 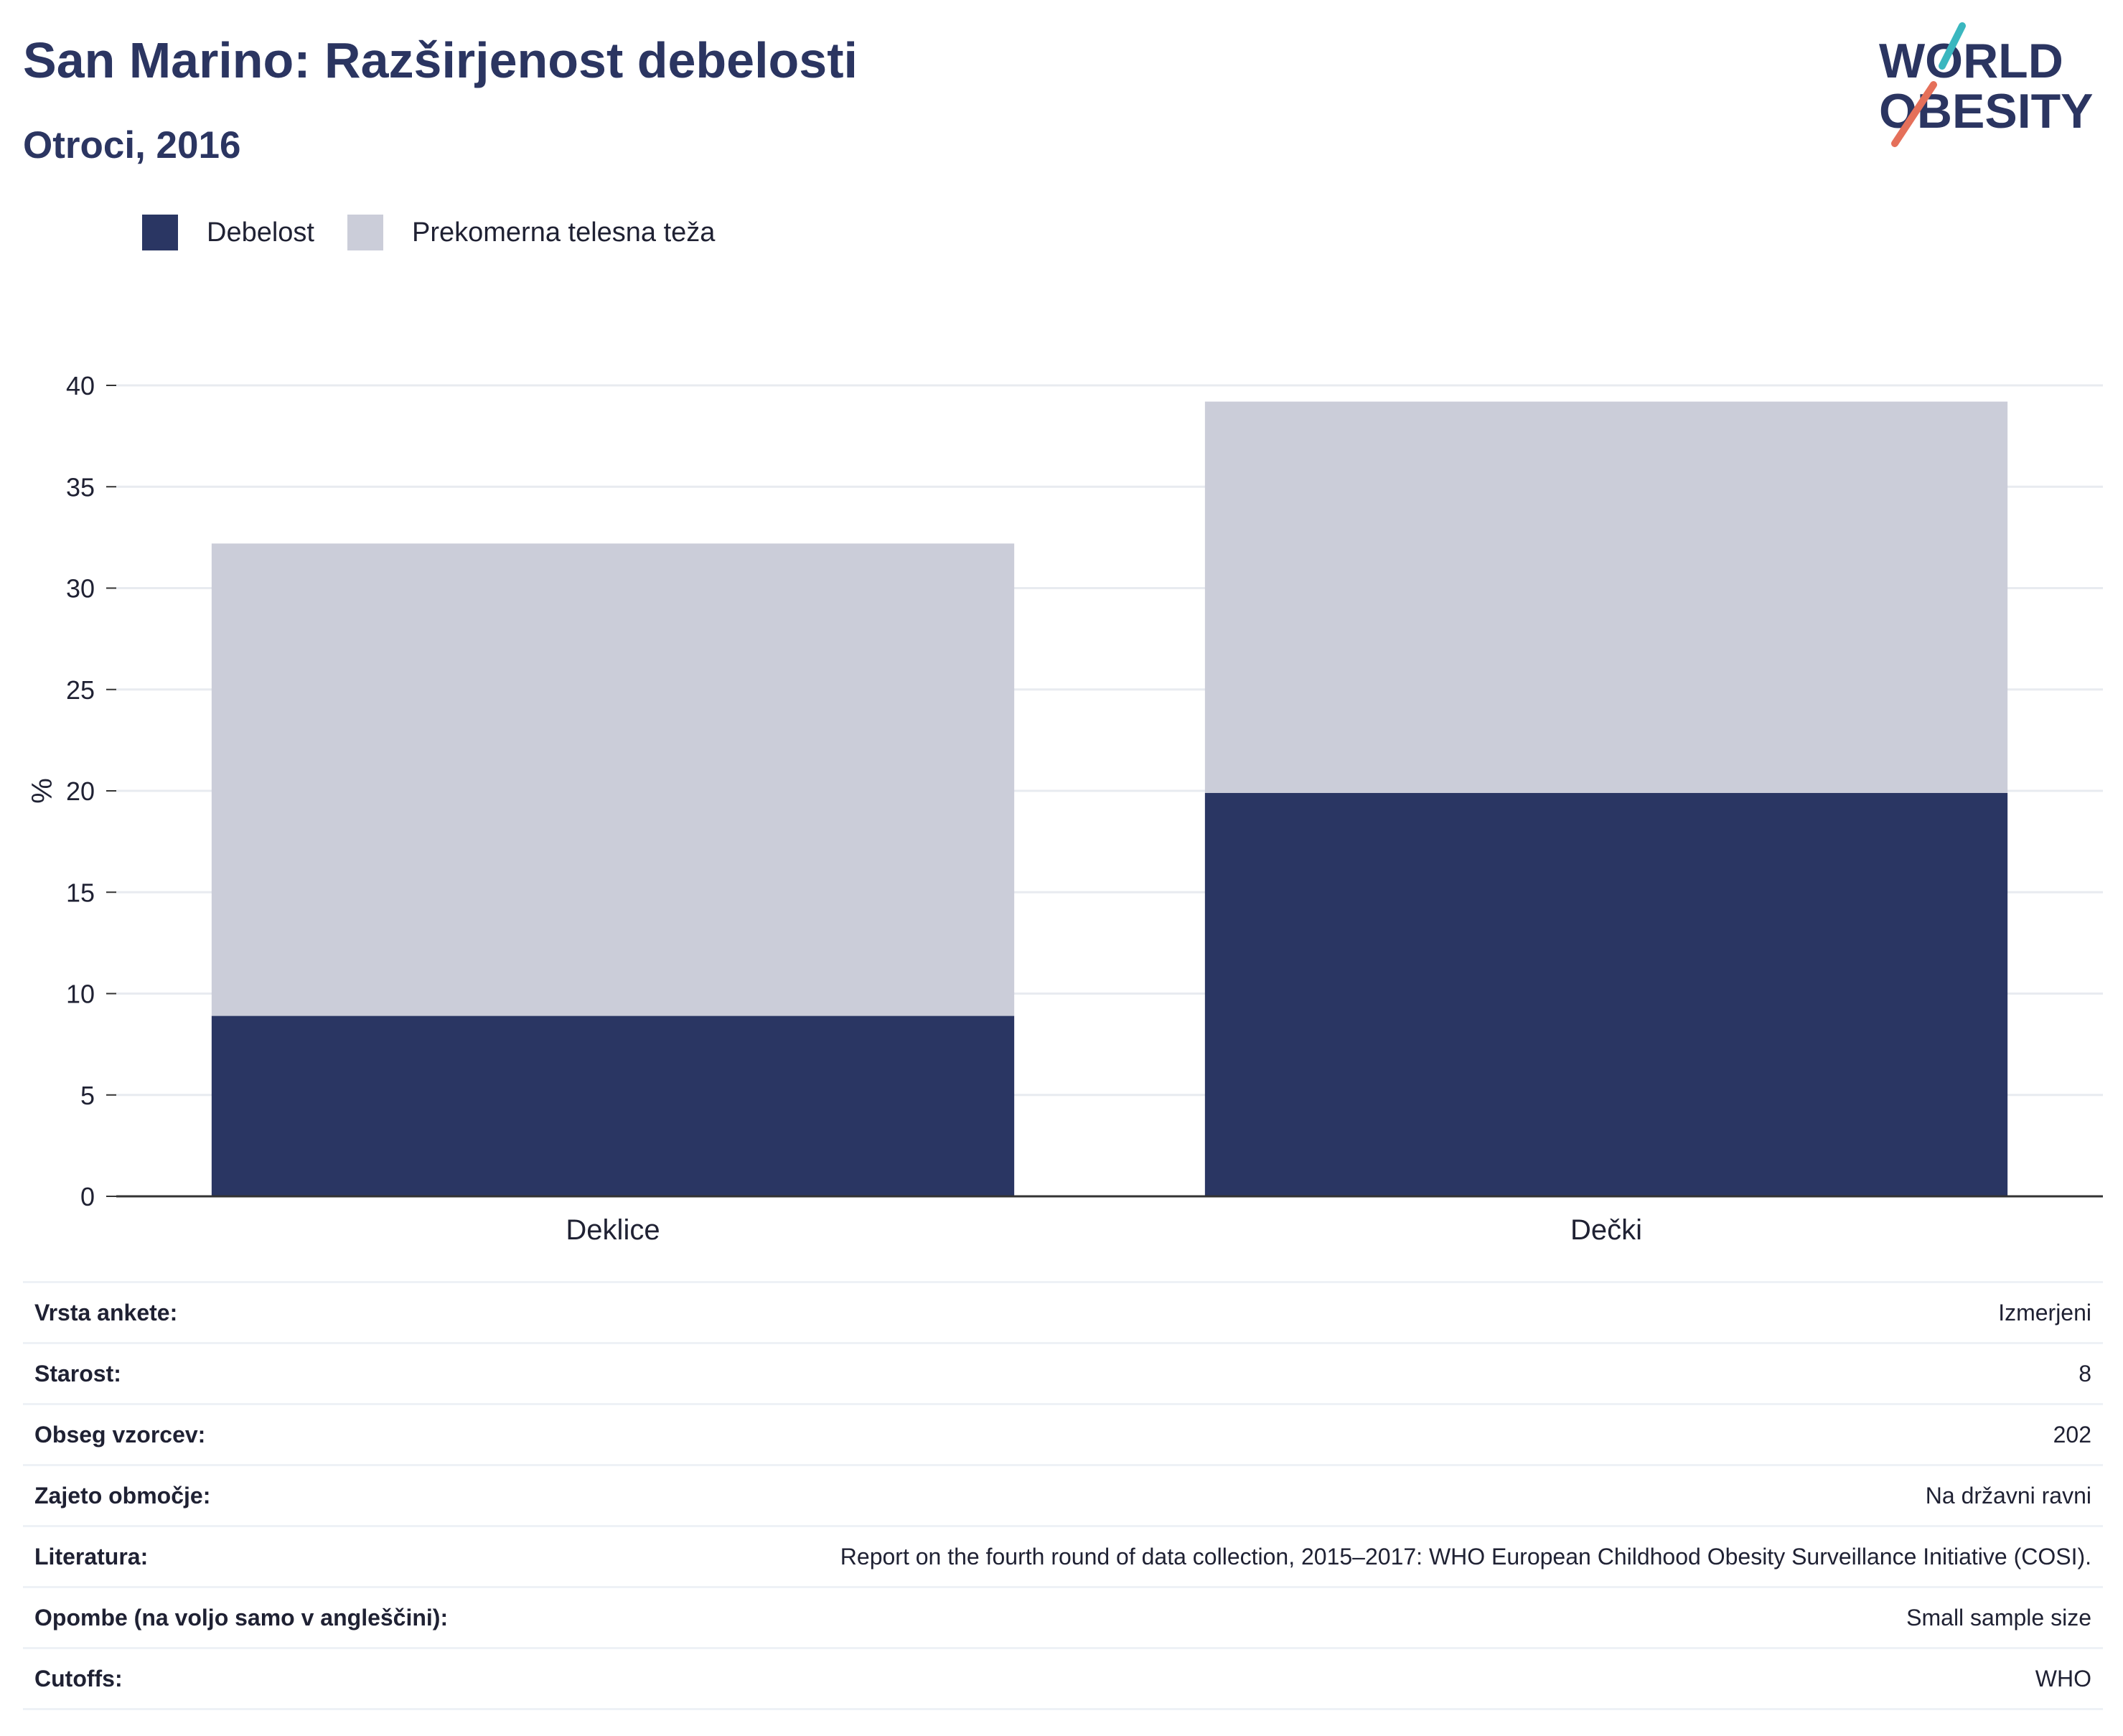 I want to click on table-row-key: Starost:, so click(x=288, y=1373).